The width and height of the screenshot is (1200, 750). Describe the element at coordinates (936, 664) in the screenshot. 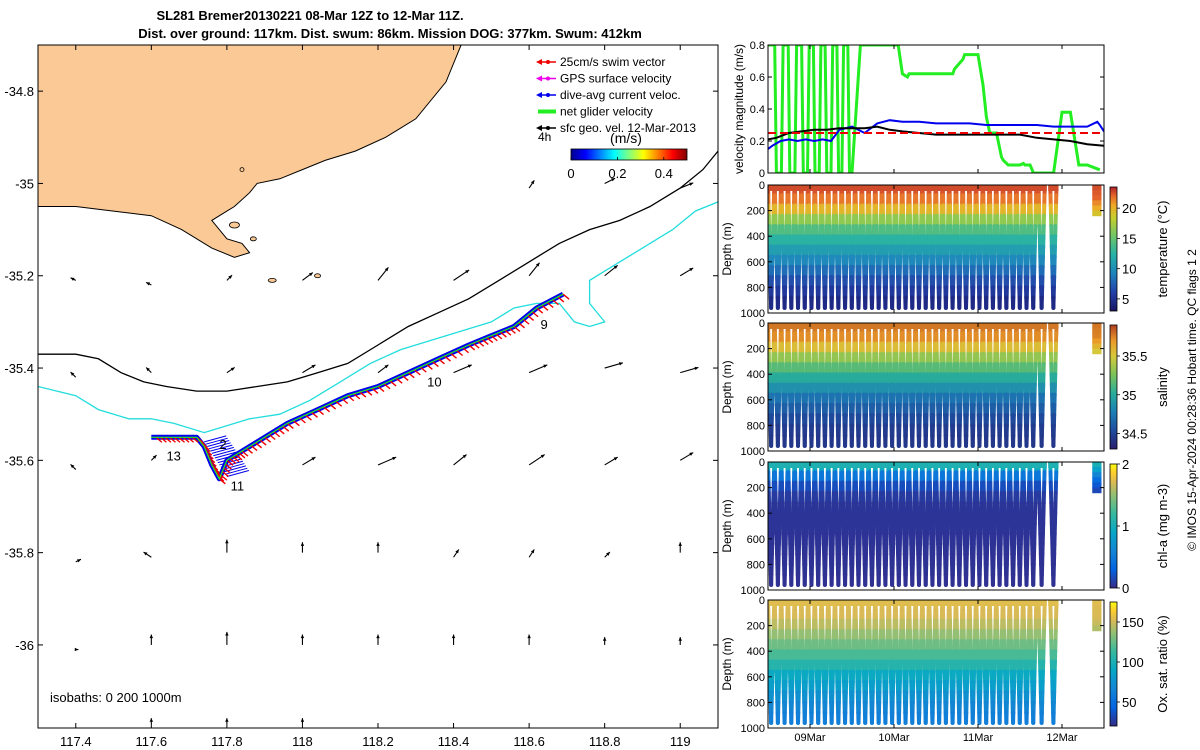

I see `depth-panel-frame` at that location.